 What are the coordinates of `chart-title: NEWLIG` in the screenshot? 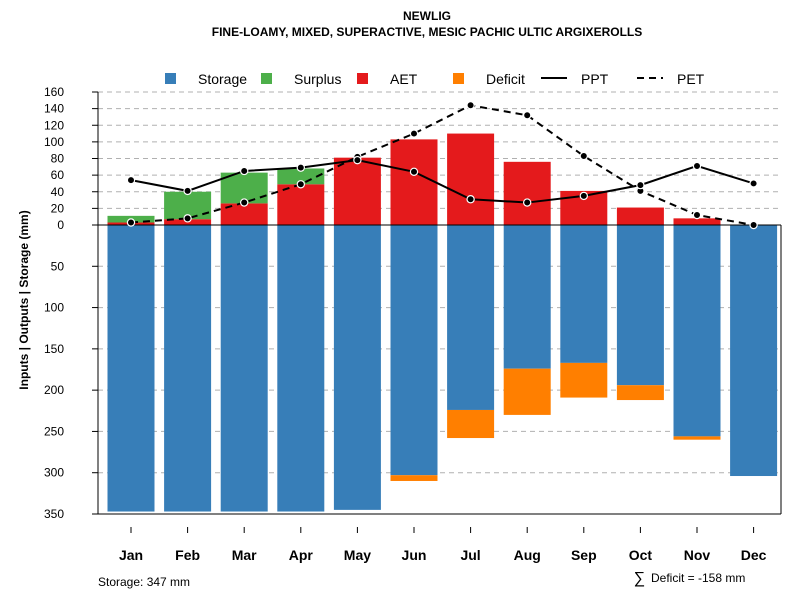 It's located at (427, 16).